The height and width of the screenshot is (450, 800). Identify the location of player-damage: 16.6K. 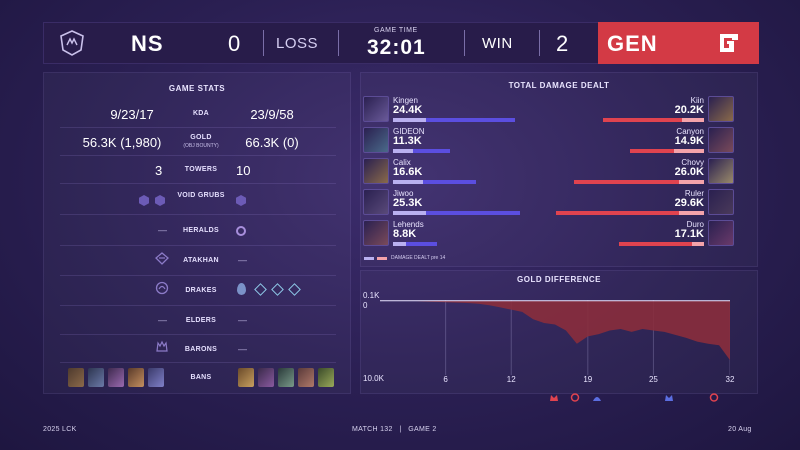
(408, 172).